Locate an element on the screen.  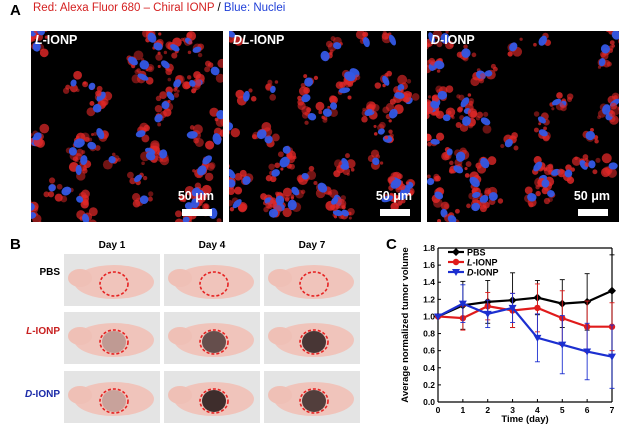
day-label-1: Day 1 is located at coordinates (112, 245).